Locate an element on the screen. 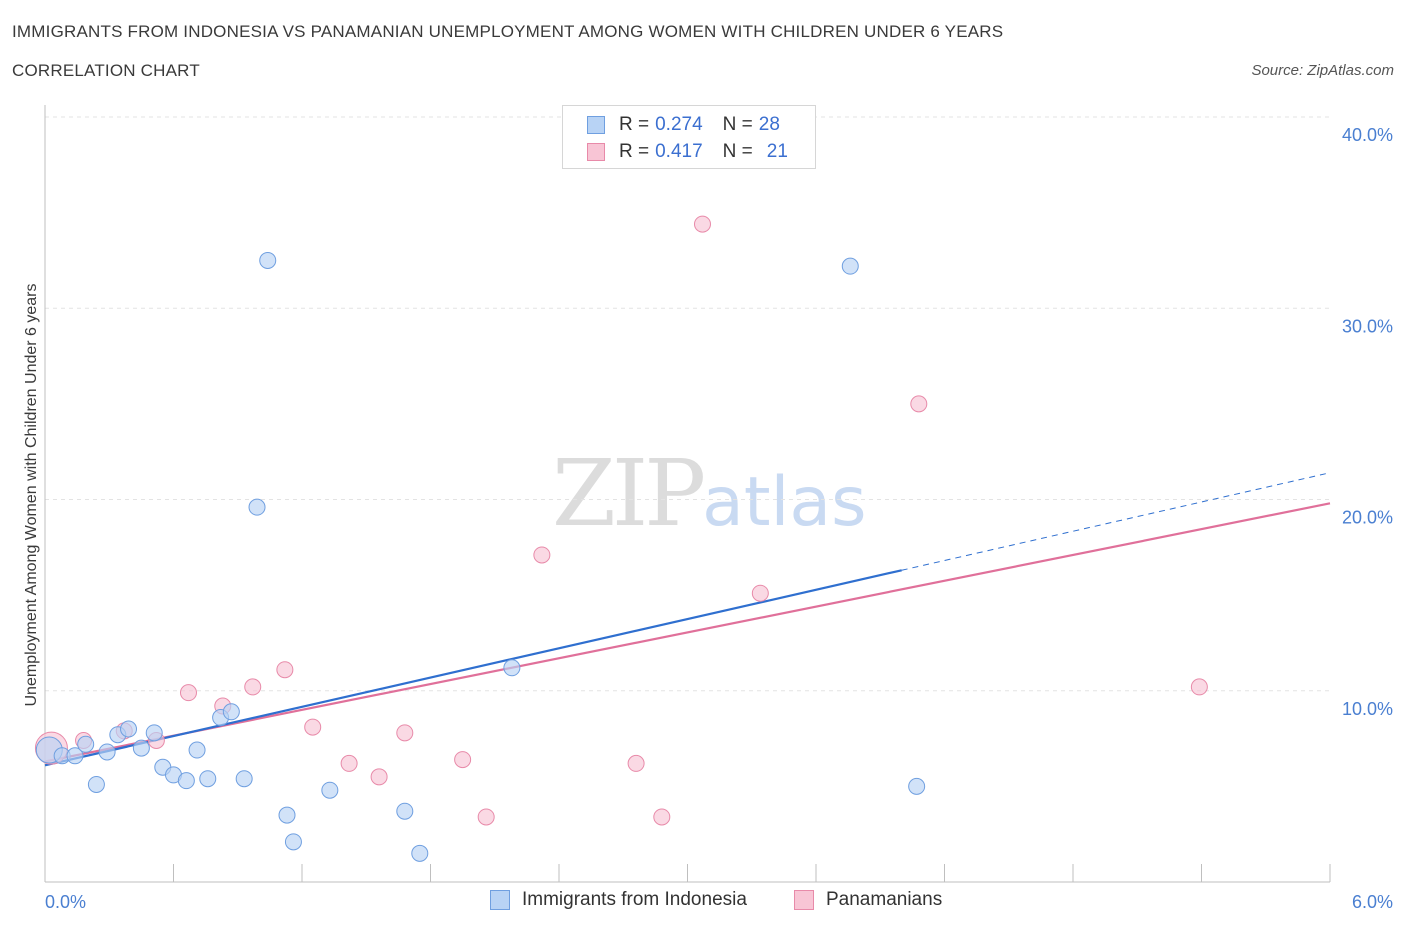 The height and width of the screenshot is (930, 1406). correlation-legend: R = 0.274 N = 28 R = 0.417 N = 21 is located at coordinates (689, 137).